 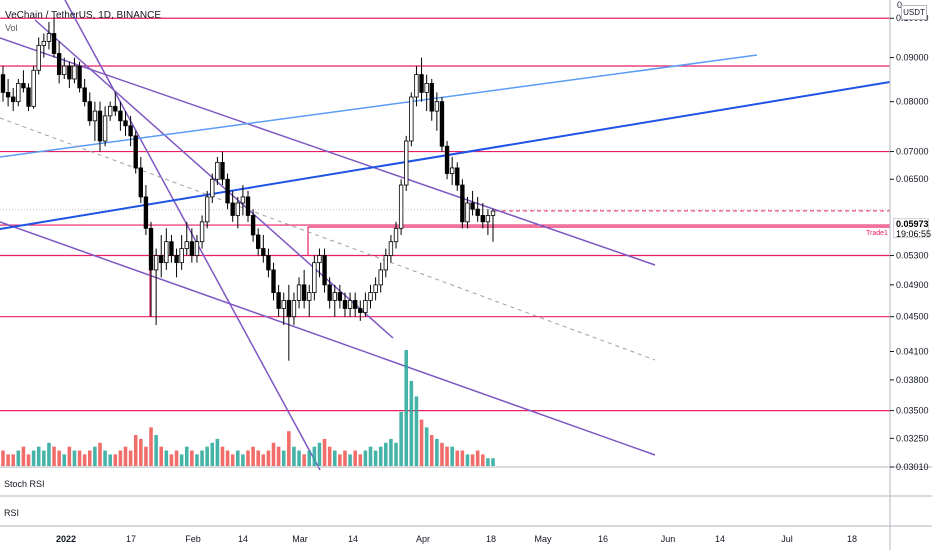 What do you see at coordinates (912, 351) in the screenshot?
I see `price-tick-label: 0.04100` at bounding box center [912, 351].